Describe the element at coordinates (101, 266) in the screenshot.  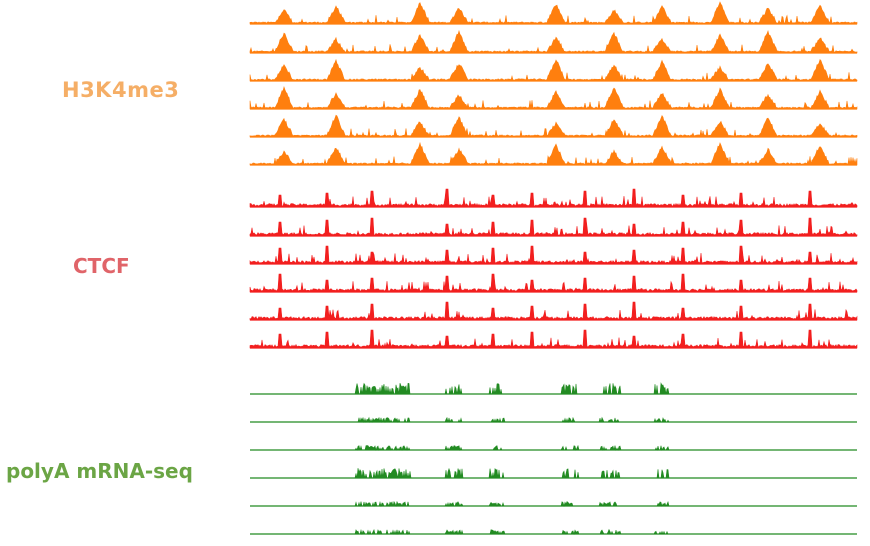
I see `group-label-ctcf: CTCF` at that location.